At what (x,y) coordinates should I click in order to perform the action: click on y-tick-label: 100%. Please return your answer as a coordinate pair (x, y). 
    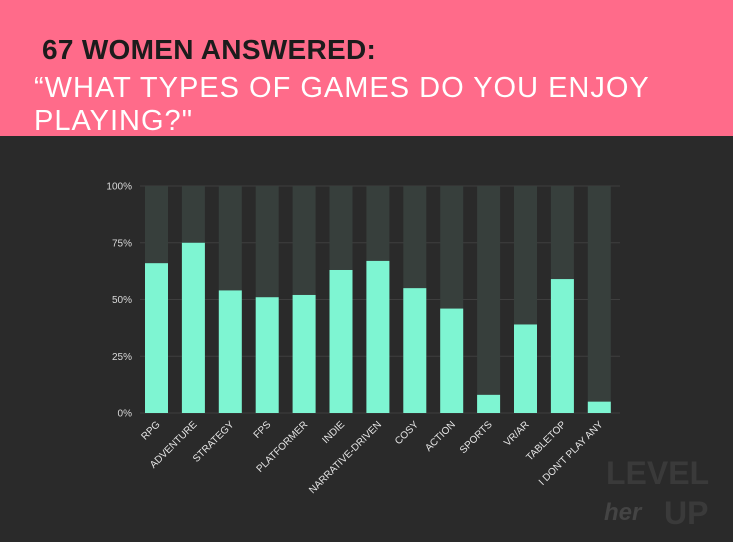
    Looking at the image, I should click on (119, 187).